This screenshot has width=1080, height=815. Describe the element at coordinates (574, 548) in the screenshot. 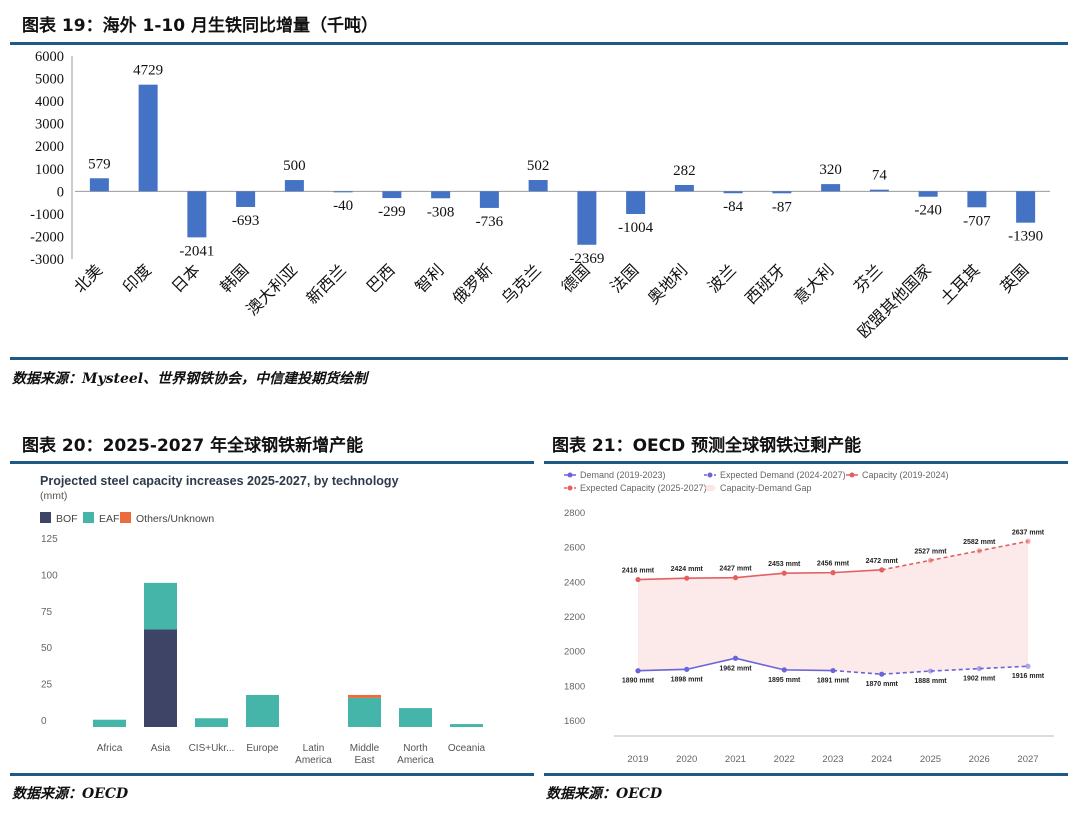

I see `fig21-ytick-label: 2600` at that location.